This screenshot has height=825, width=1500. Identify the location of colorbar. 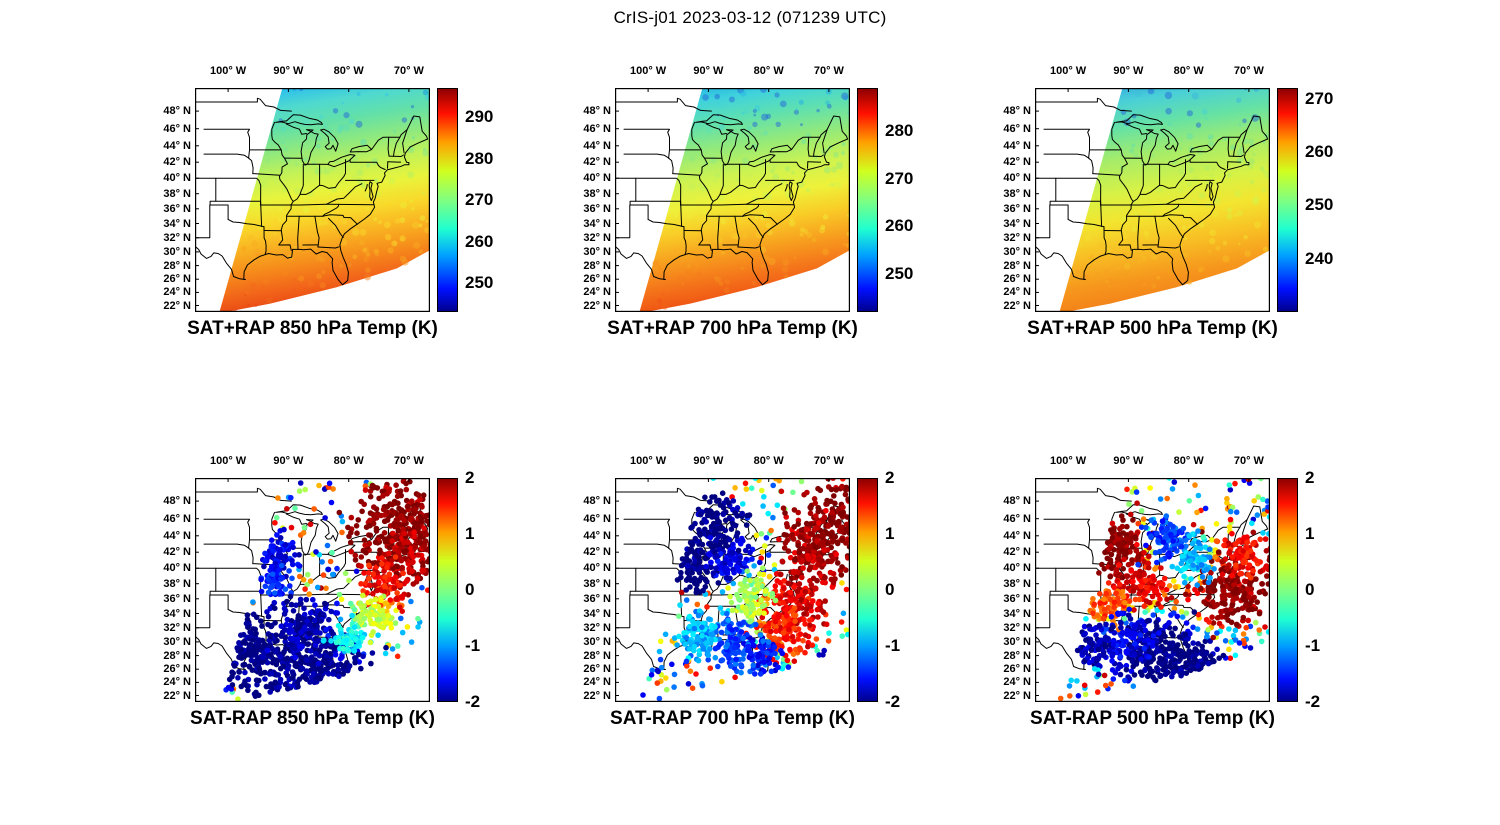
(867, 200).